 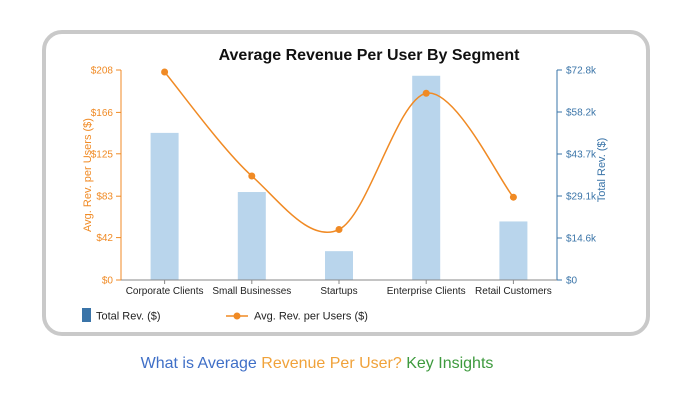 I want to click on legend-label-line: Avg. Rev. per Users ($), so click(x=311, y=317).